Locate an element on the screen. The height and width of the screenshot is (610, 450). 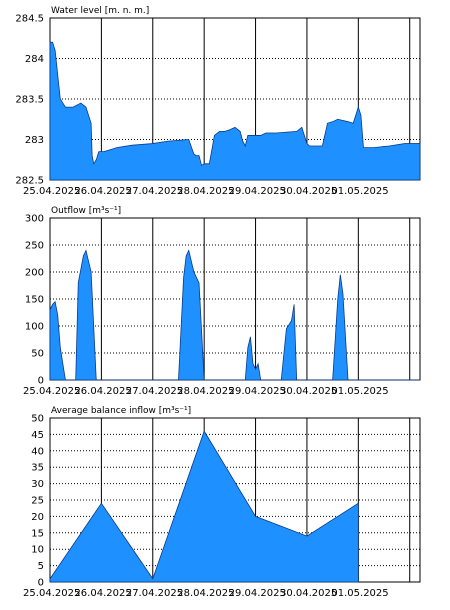
balance-inflow-y-tick-label: 15 is located at coordinates (37, 533).